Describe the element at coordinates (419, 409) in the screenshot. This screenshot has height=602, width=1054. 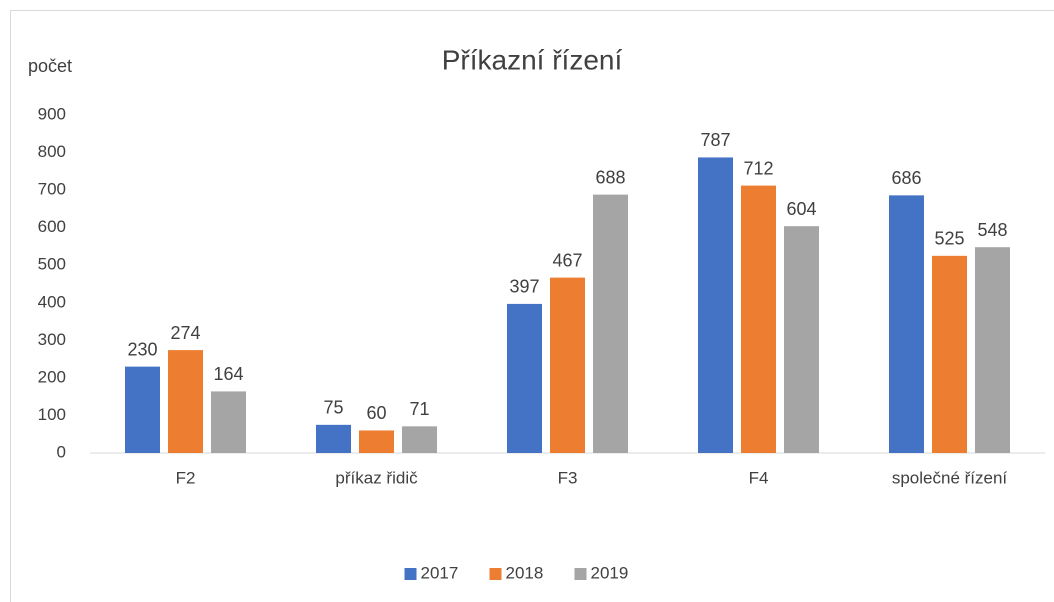
I see `data-label: 71` at that location.